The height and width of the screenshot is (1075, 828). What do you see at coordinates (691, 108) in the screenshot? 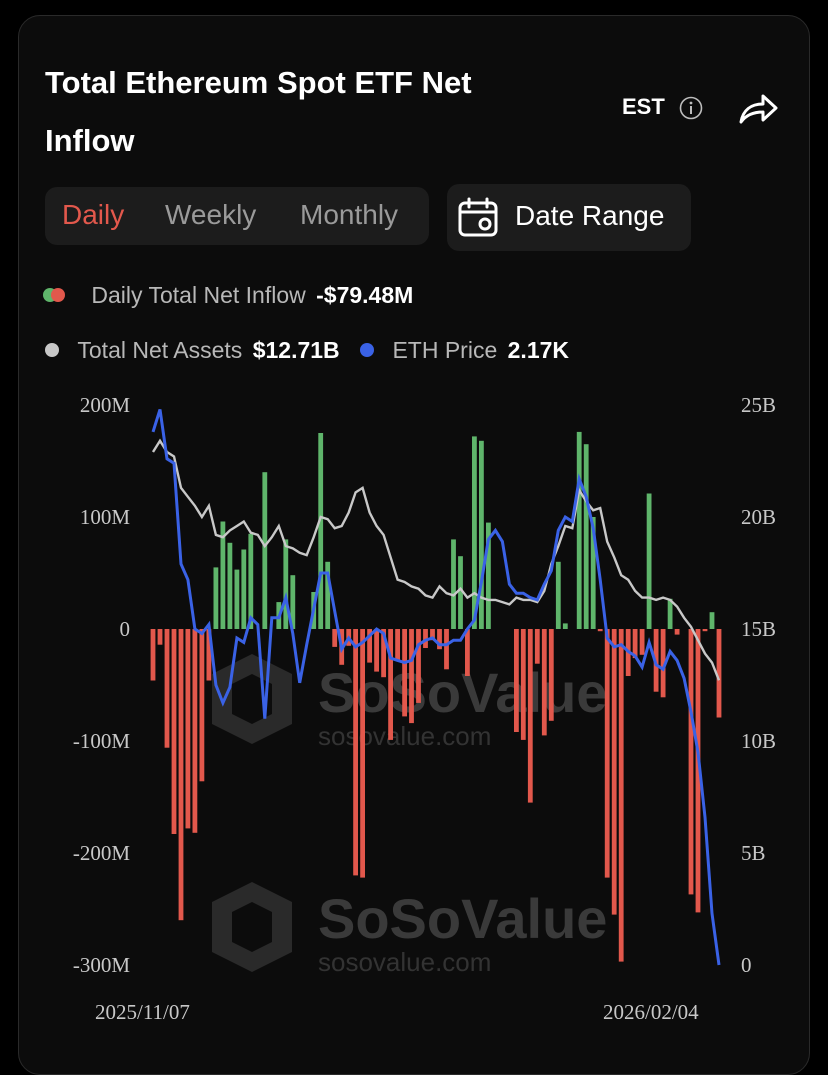
I see `info-icon` at bounding box center [691, 108].